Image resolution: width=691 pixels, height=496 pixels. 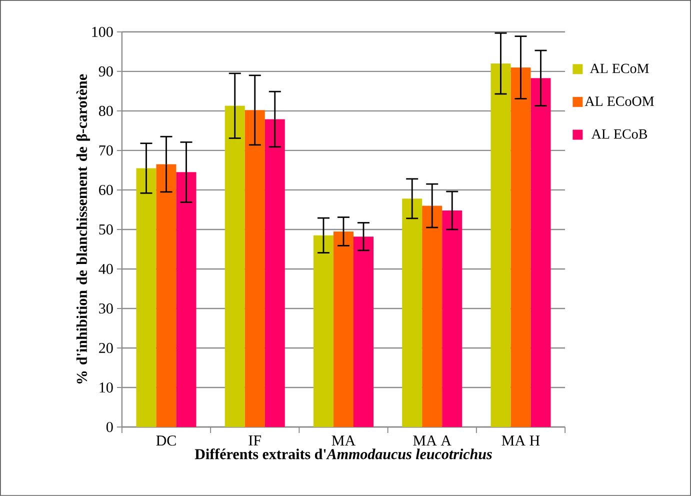 What do you see at coordinates (343, 454) in the screenshot?
I see `x-axis-title: Différents extraits d'Ammodaucus leucotrichus` at bounding box center [343, 454].